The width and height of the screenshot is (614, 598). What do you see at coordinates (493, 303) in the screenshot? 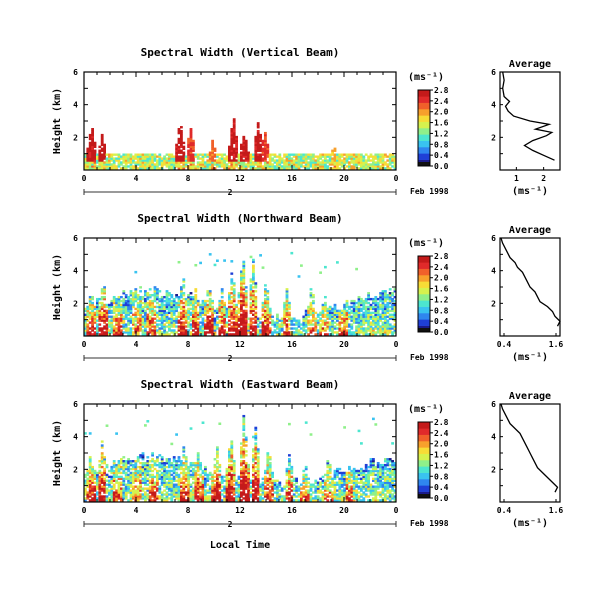
I see `avg-y-tick-label: 2` at bounding box center [493, 303].